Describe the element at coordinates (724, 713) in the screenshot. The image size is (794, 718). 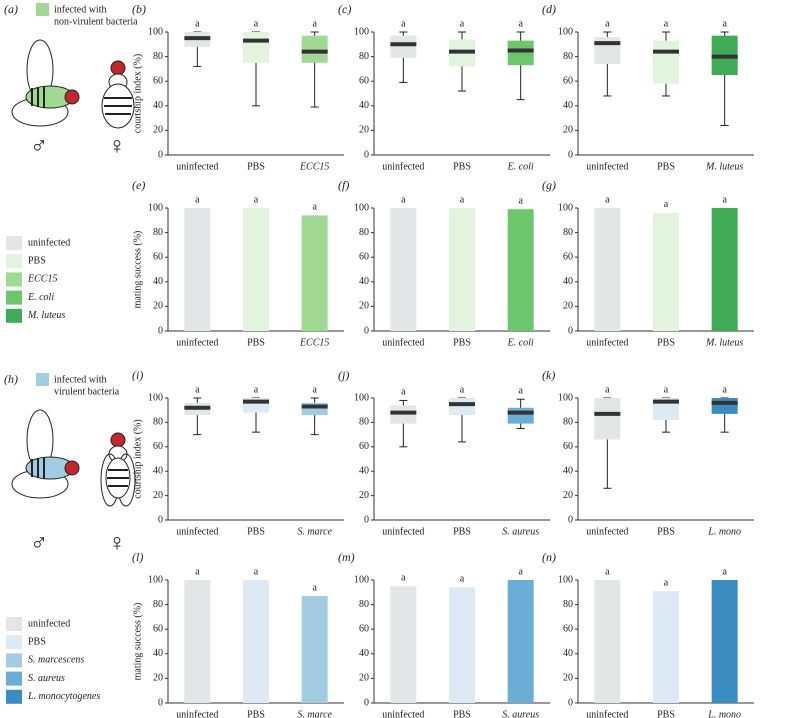
I see `x-tick-label: L. mono` at that location.